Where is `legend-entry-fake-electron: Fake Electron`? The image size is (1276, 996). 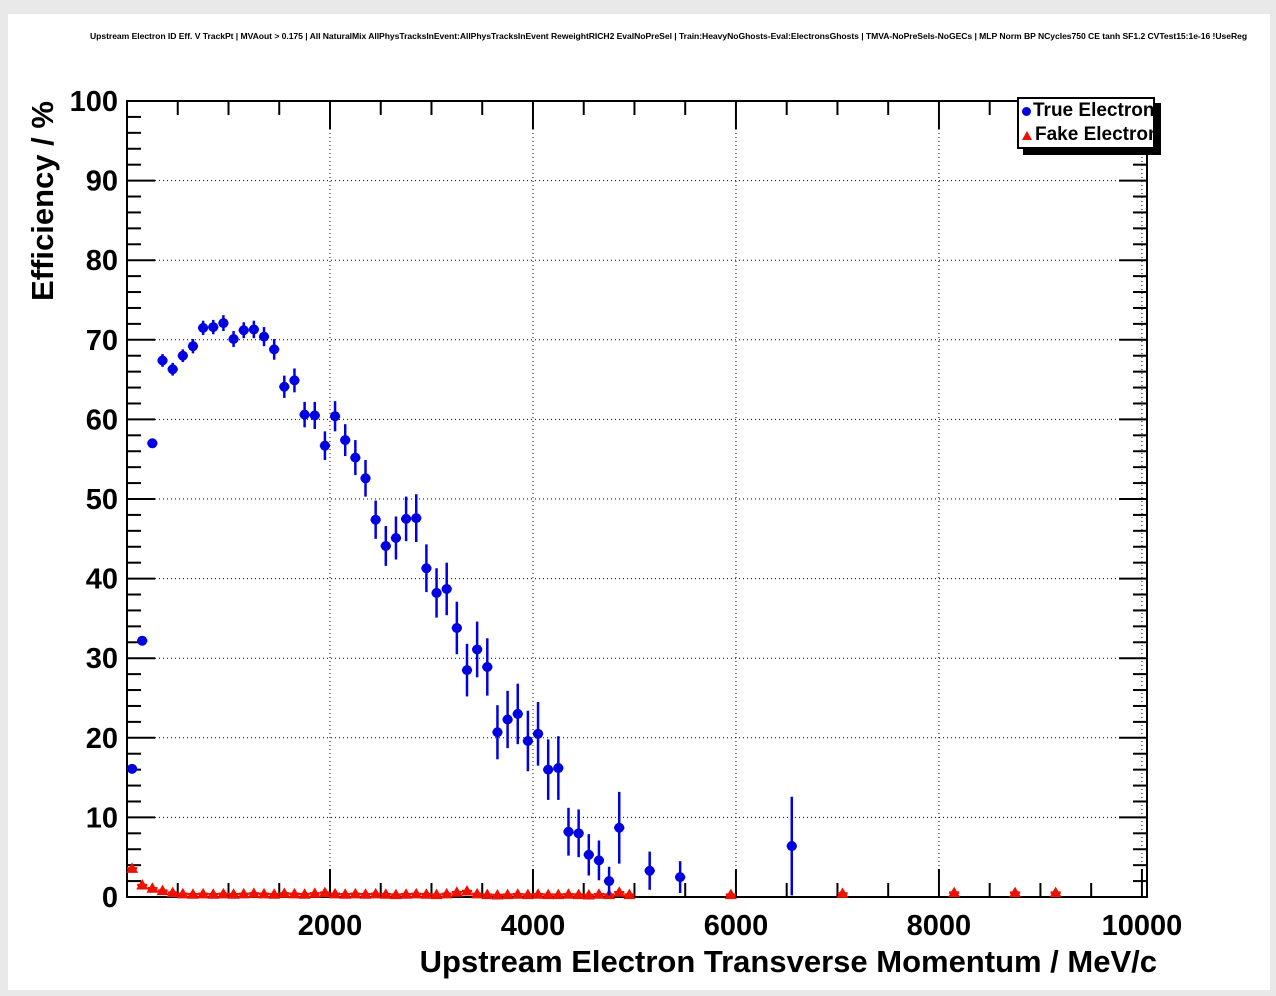 legend-entry-fake-electron: Fake Electron is located at coordinates (1089, 135).